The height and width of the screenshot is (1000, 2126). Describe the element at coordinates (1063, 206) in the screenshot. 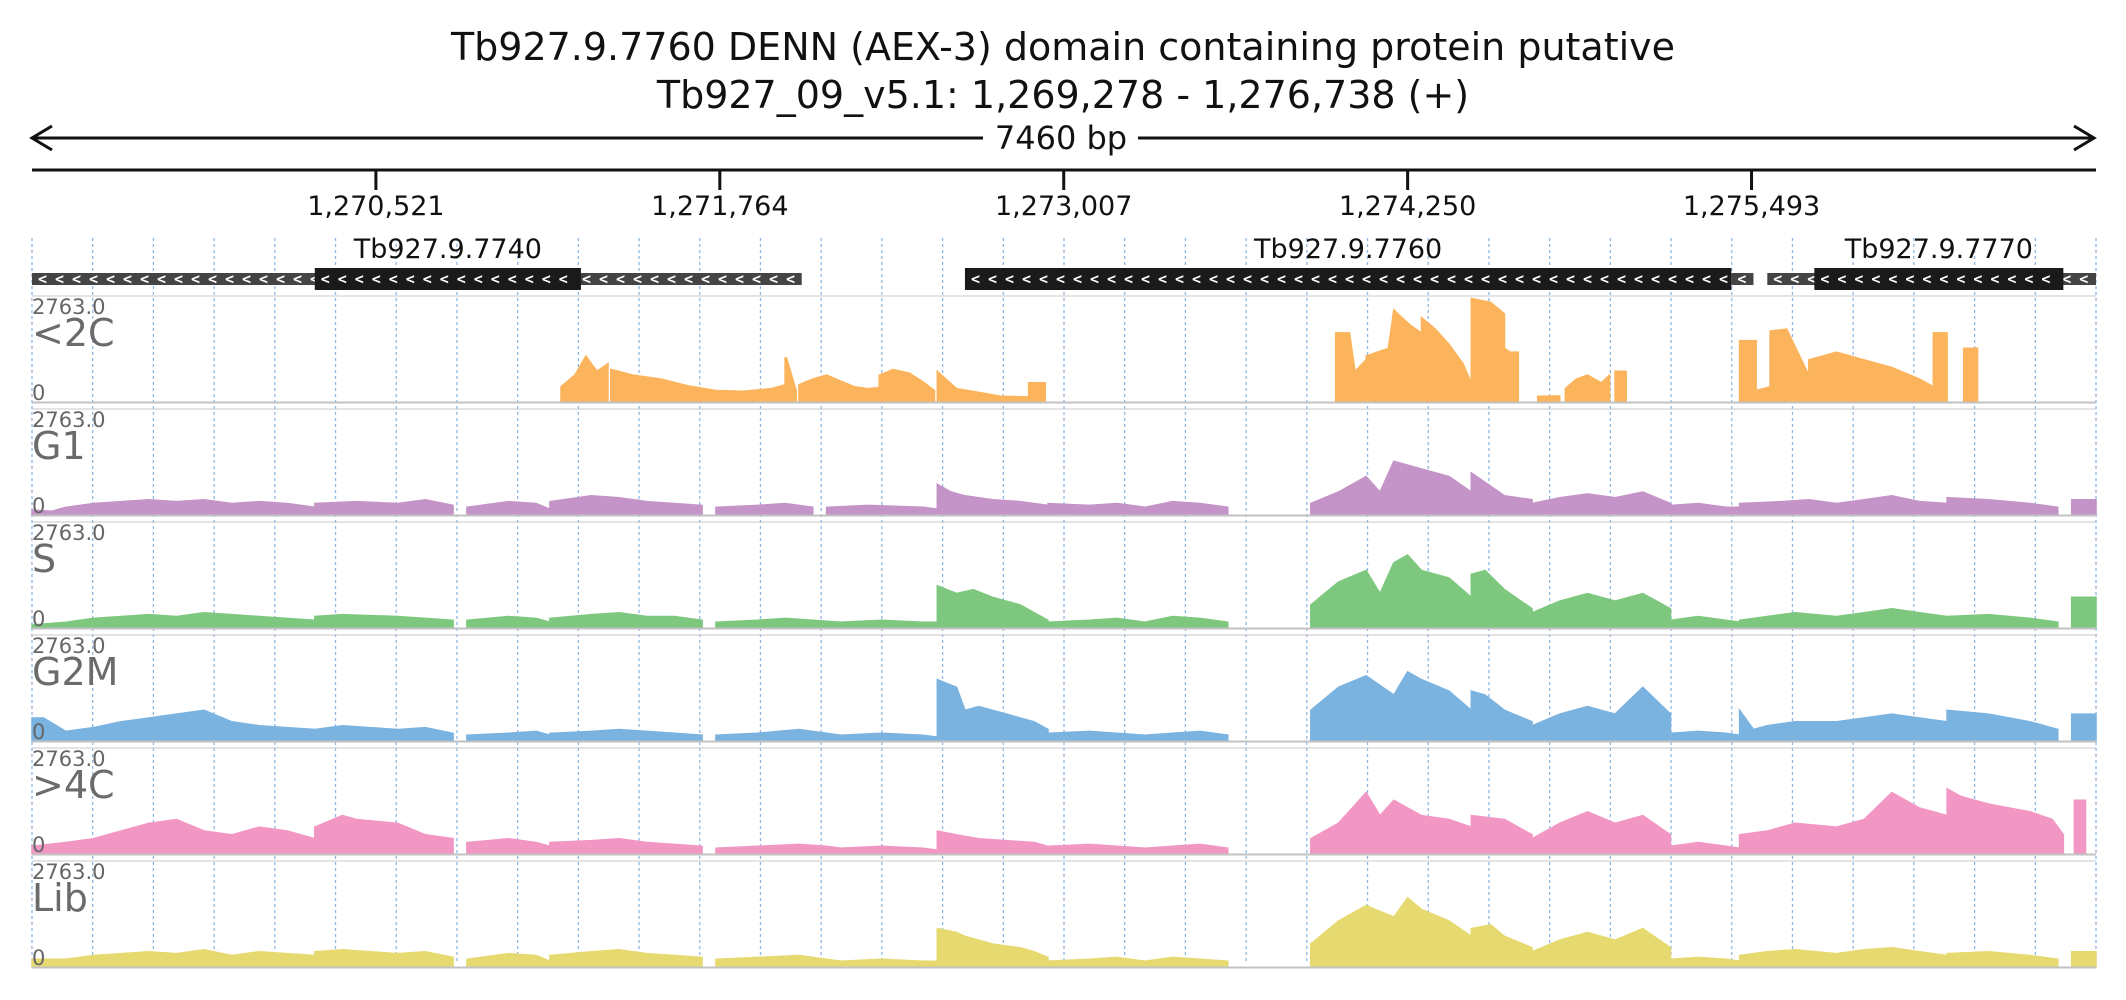

I see `axis-tick-label-2: 1,273,007` at that location.